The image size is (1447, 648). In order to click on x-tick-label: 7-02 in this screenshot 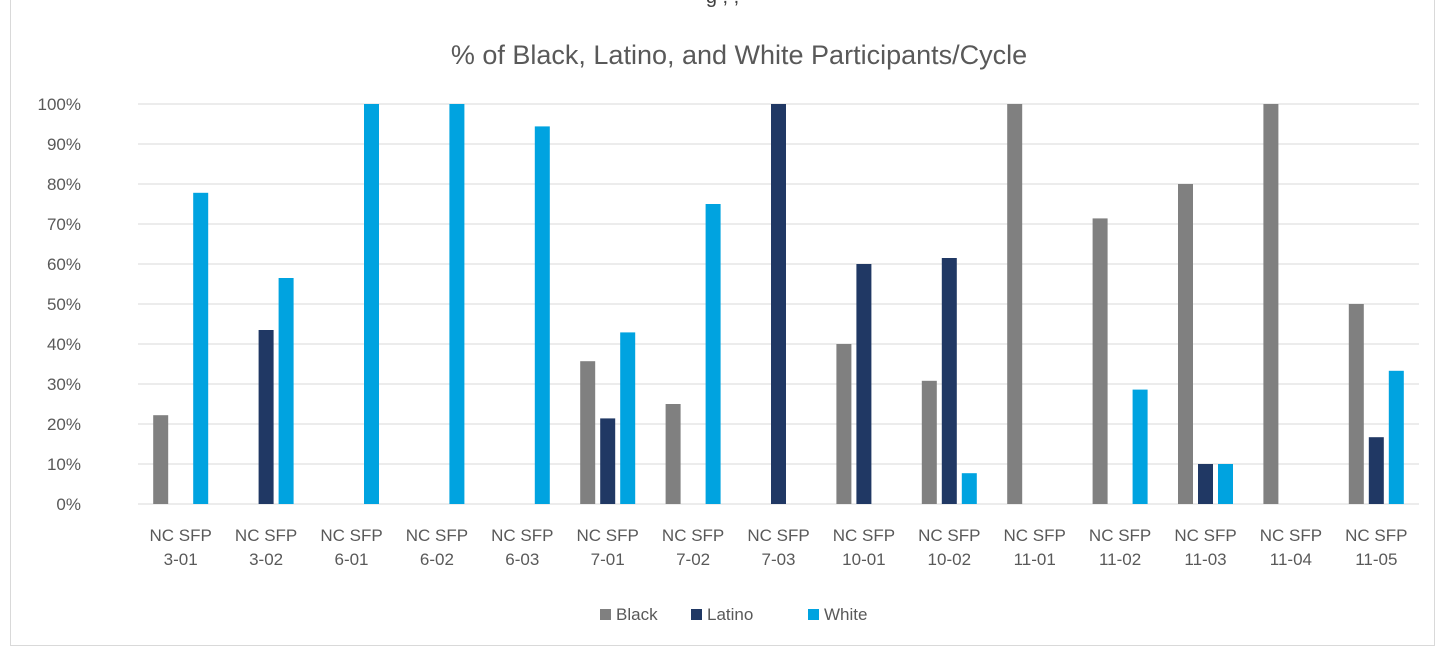, I will do `click(693, 559)`.